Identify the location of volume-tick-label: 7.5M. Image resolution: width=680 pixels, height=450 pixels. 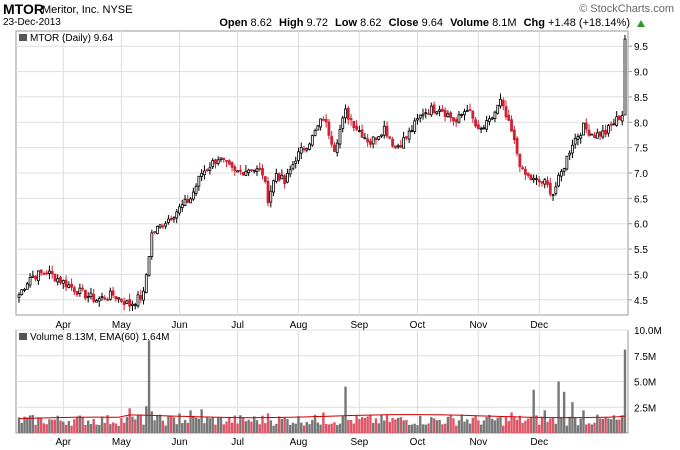
(645, 357).